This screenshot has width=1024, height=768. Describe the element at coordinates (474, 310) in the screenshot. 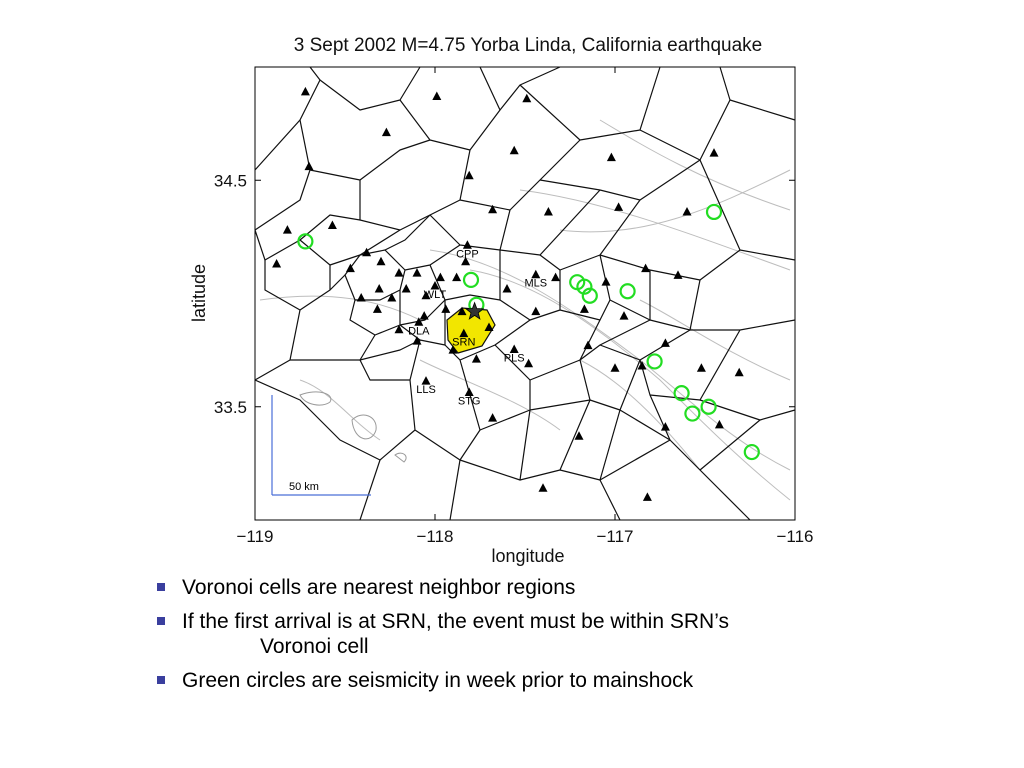

I see `epicenter` at that location.